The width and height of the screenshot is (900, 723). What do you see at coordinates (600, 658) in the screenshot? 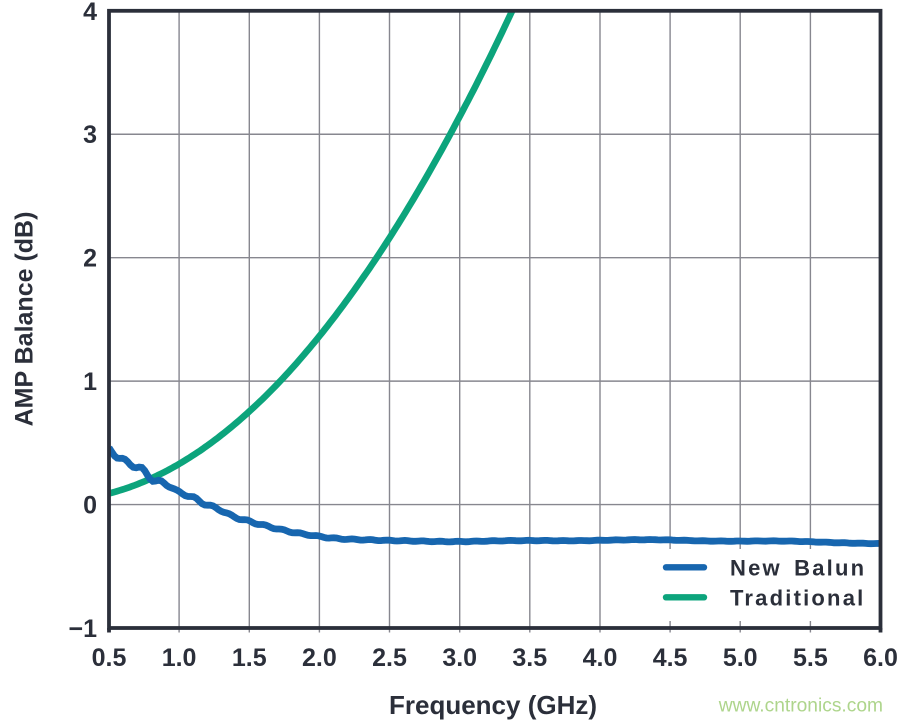
I see `svg-text: 4.0` at bounding box center [600, 658].